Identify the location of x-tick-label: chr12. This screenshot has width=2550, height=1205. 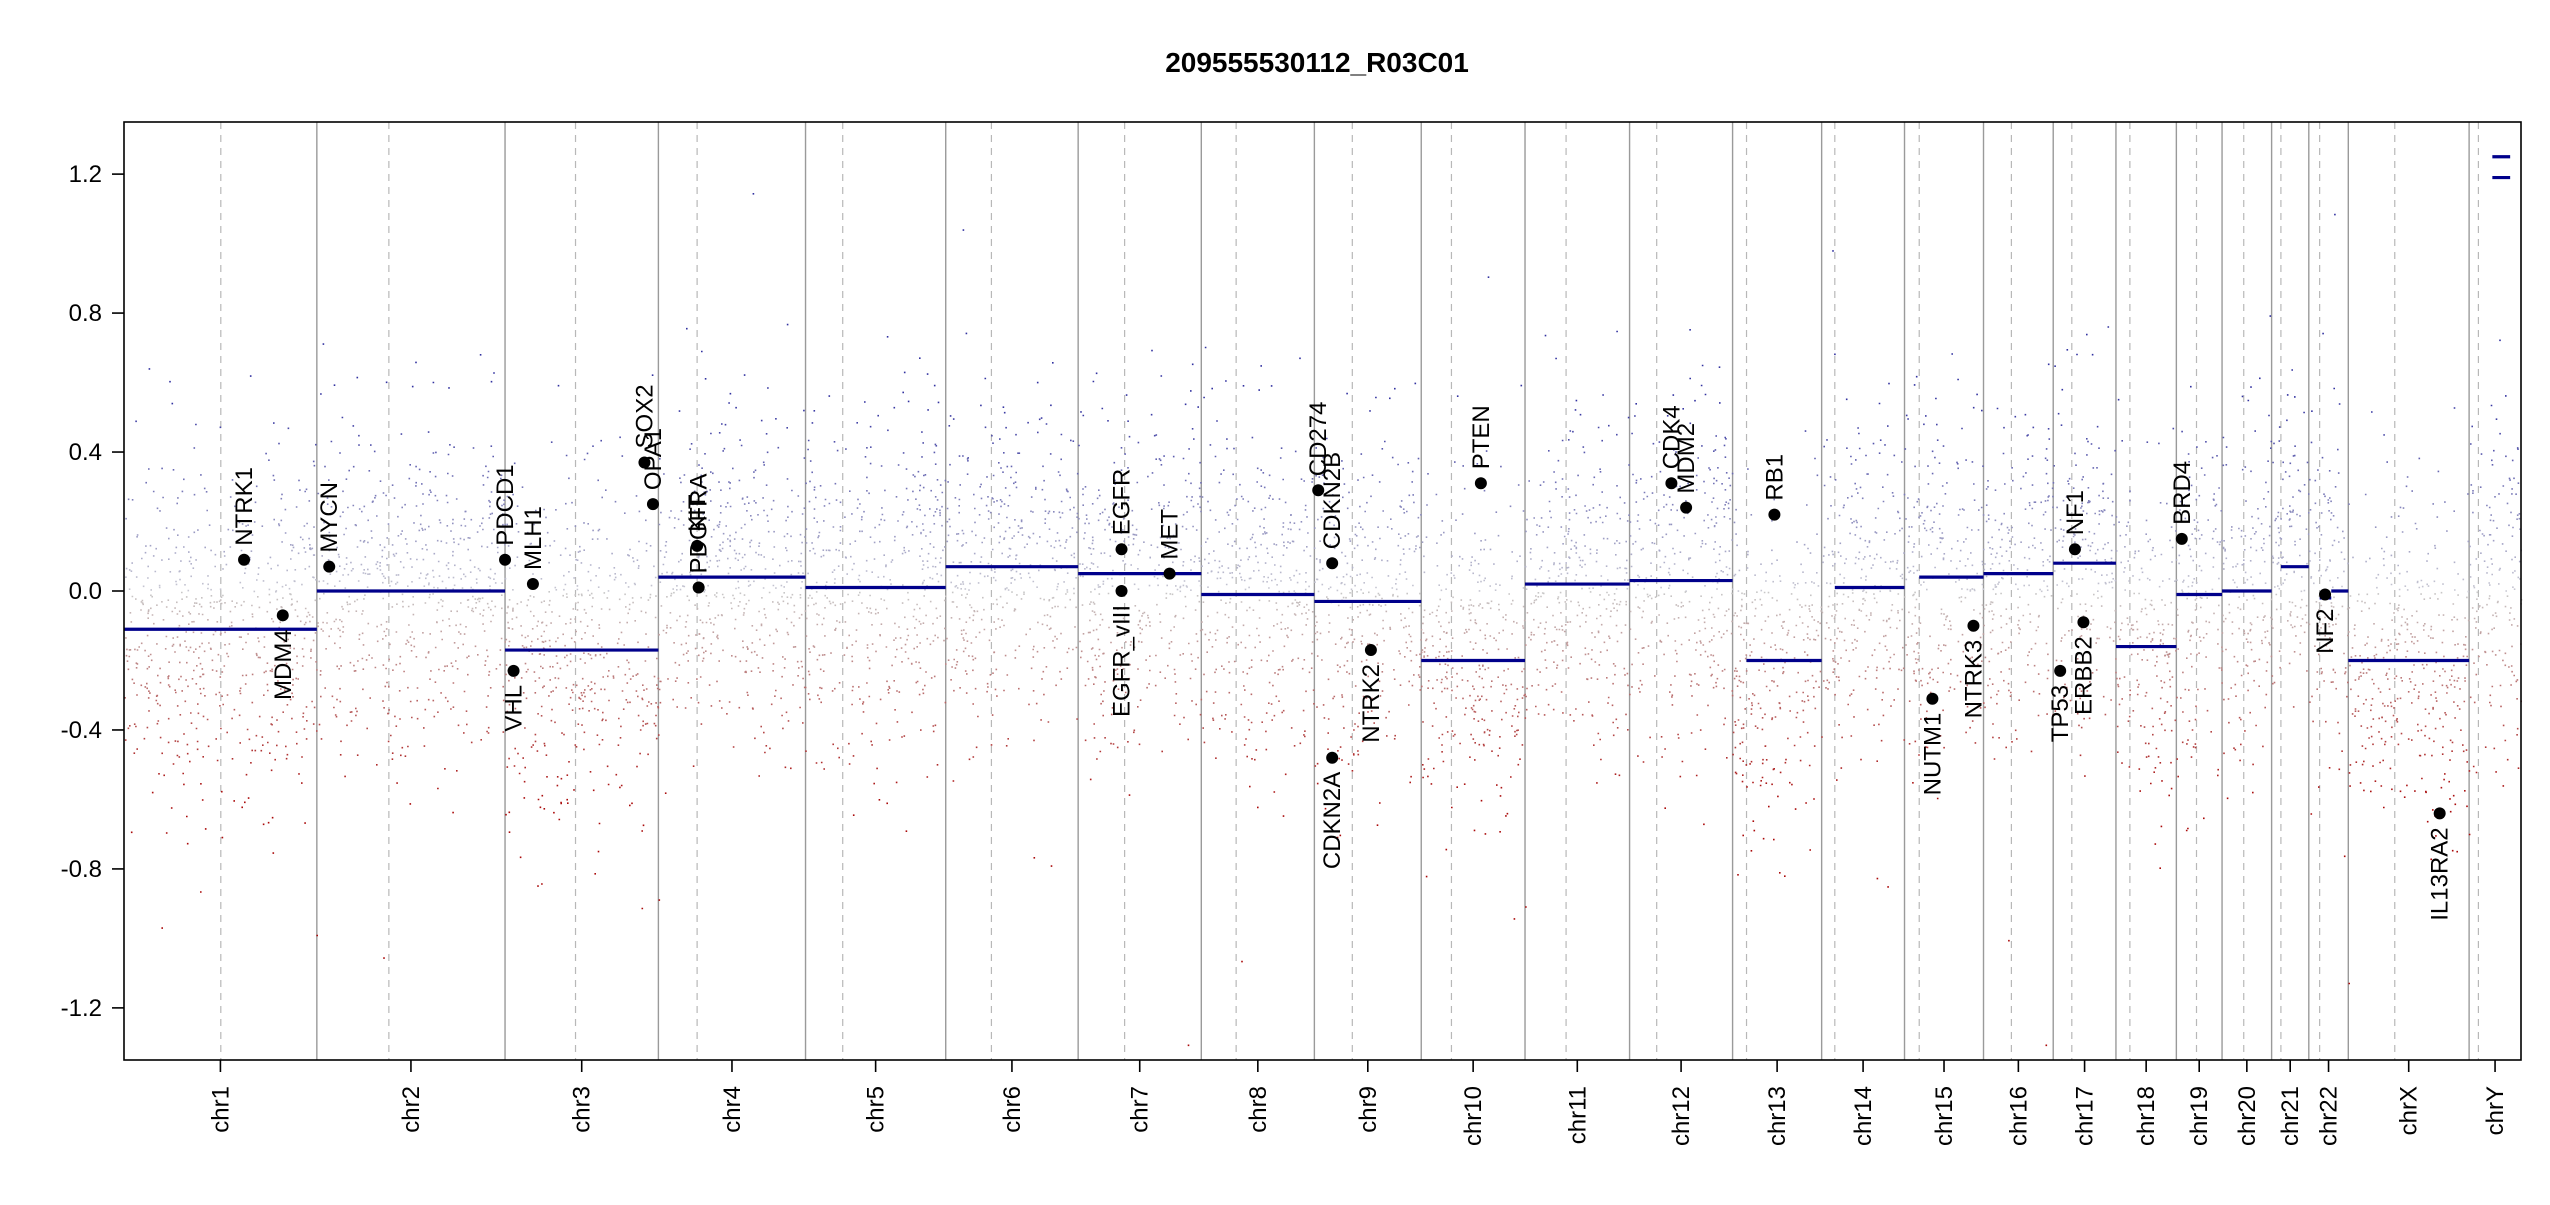
(1681, 1116).